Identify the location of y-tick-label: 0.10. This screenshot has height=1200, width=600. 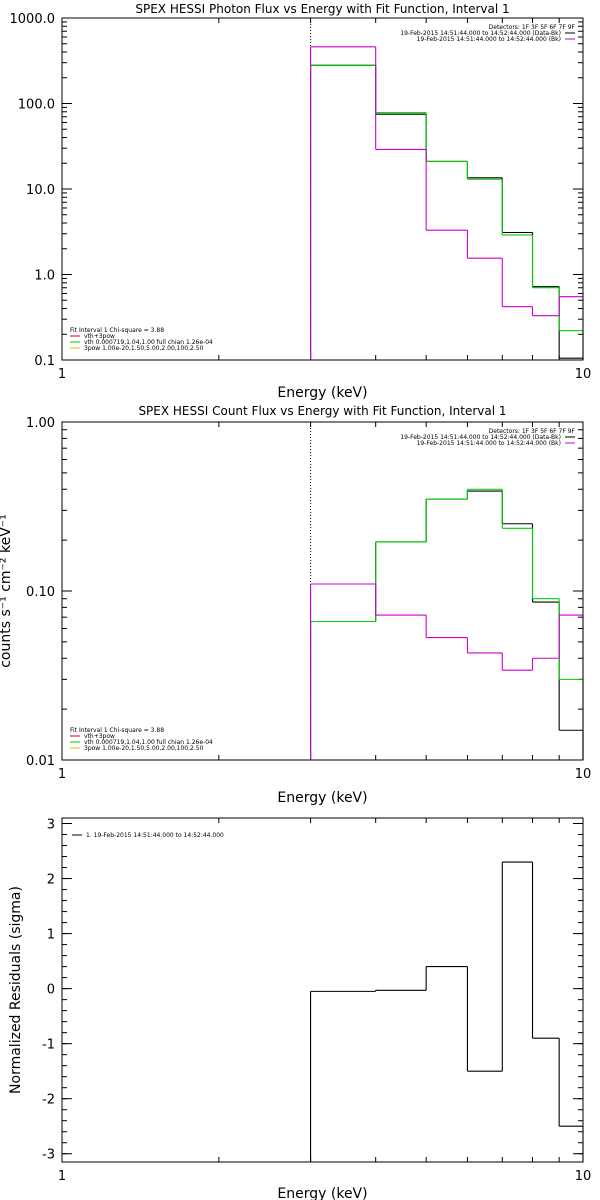
(40, 592).